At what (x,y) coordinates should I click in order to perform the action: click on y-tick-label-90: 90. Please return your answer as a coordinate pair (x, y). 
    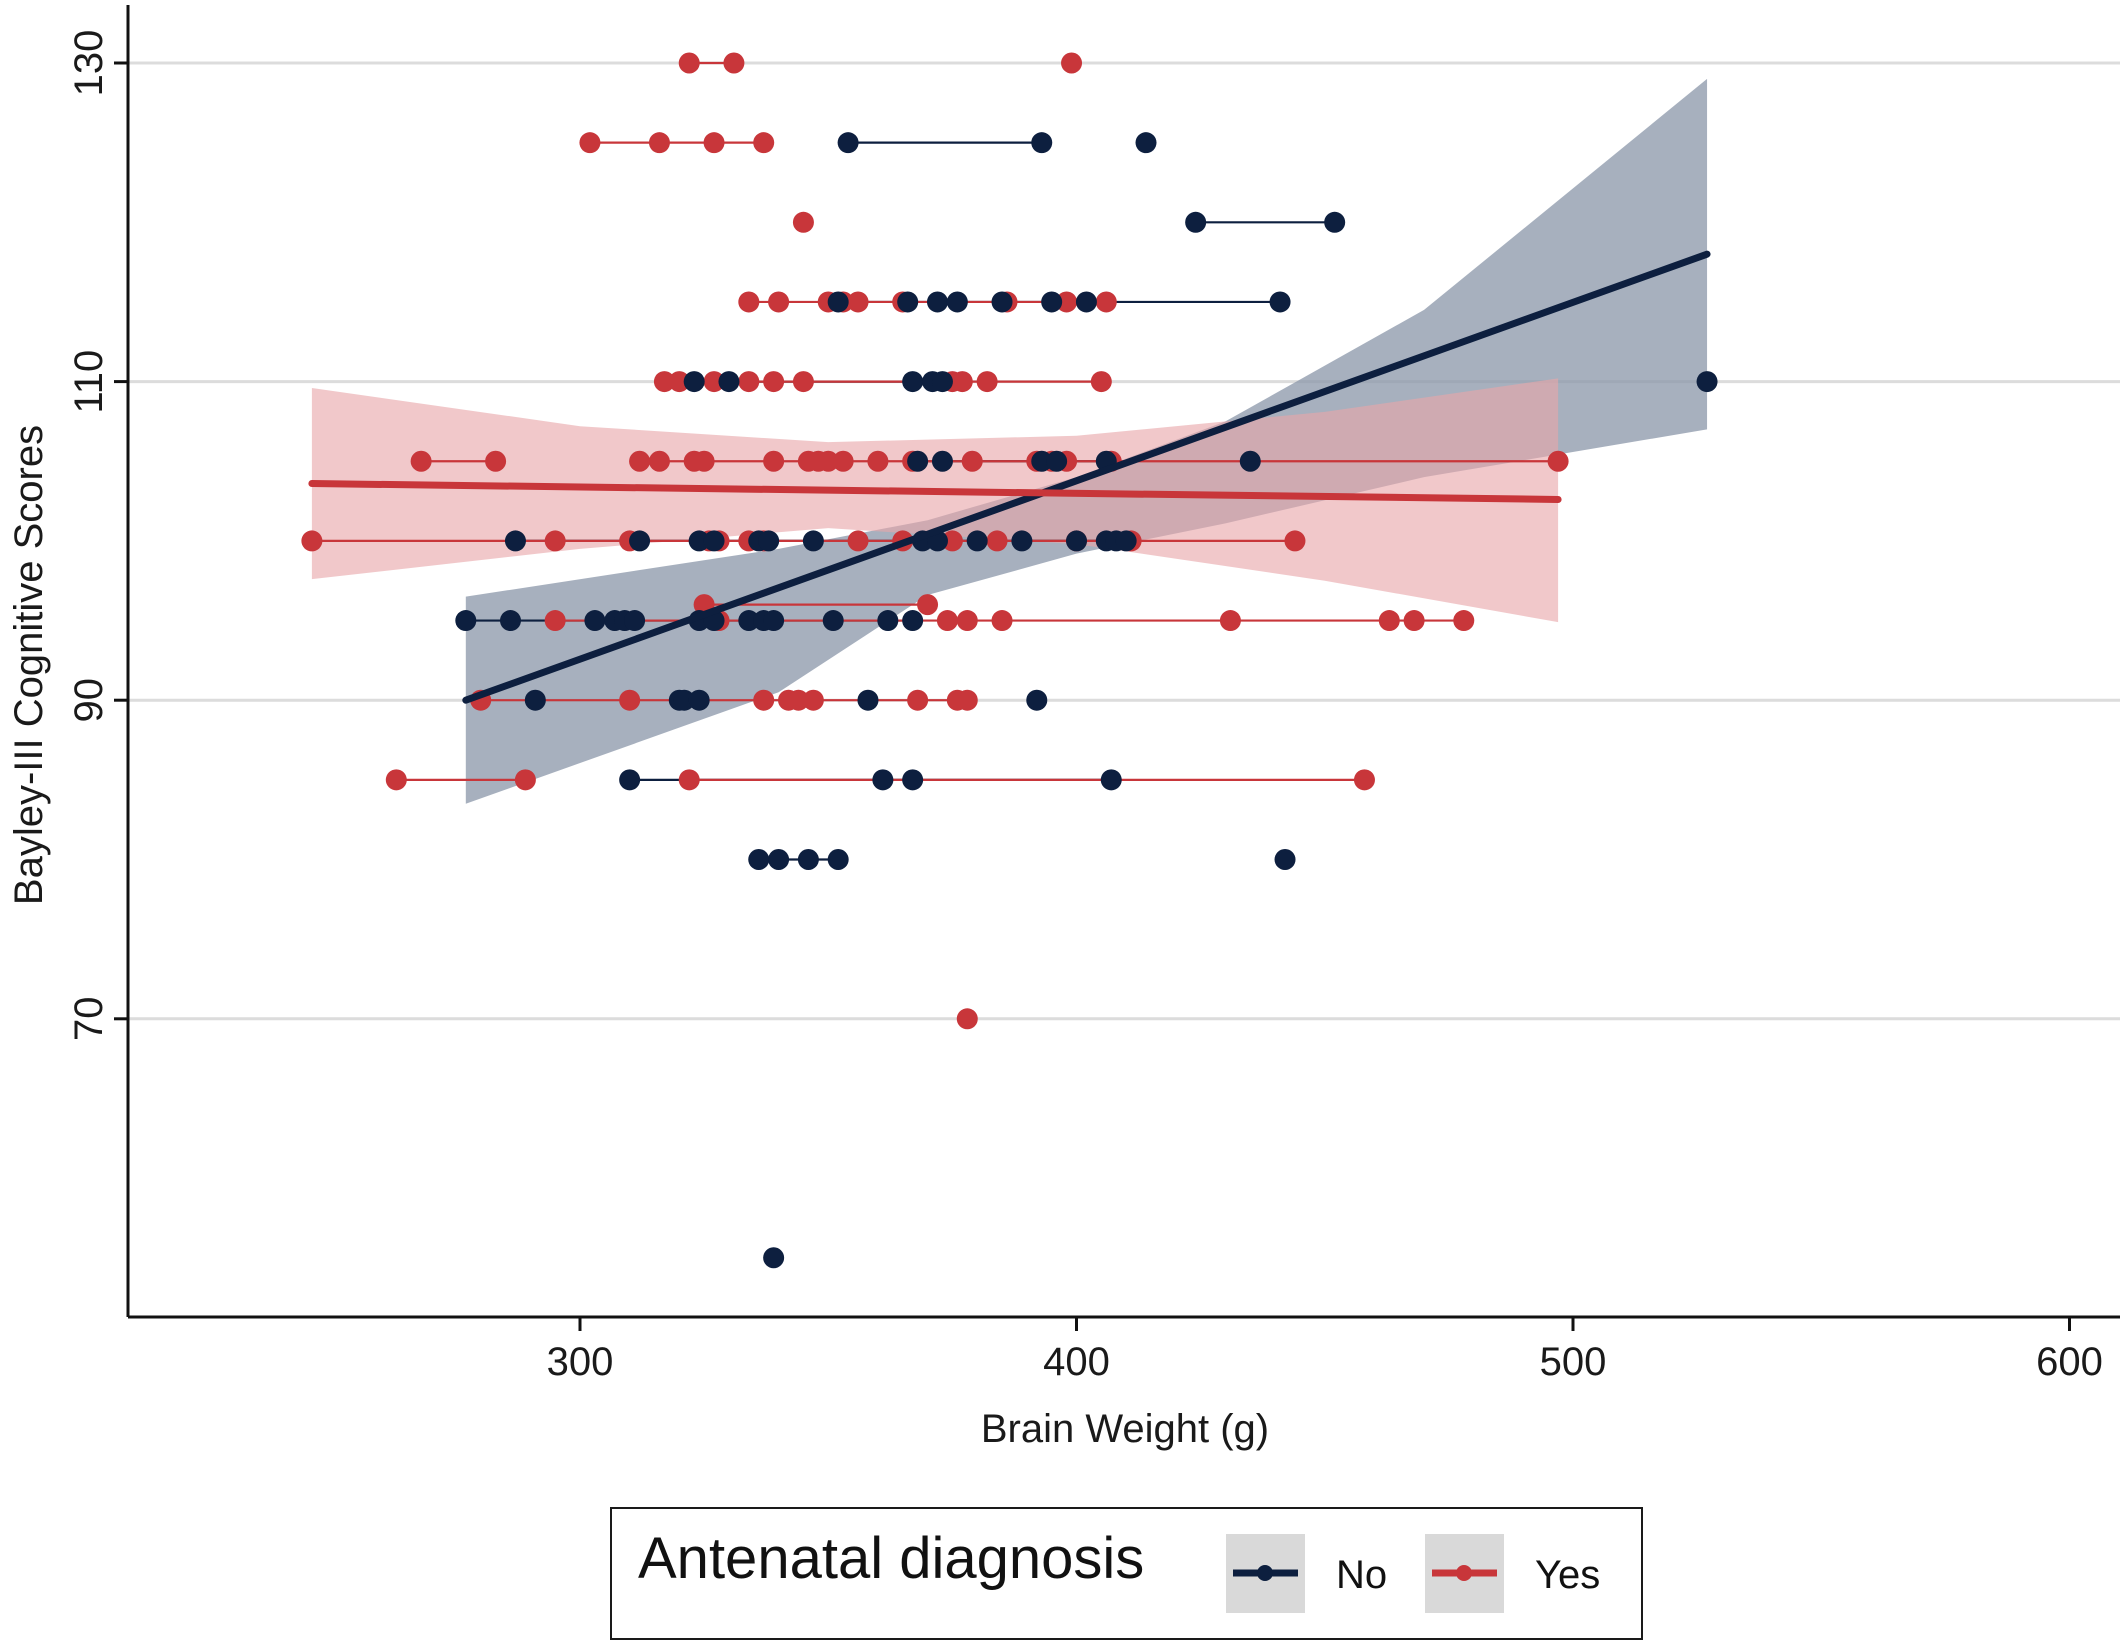
    Looking at the image, I should click on (89, 700).